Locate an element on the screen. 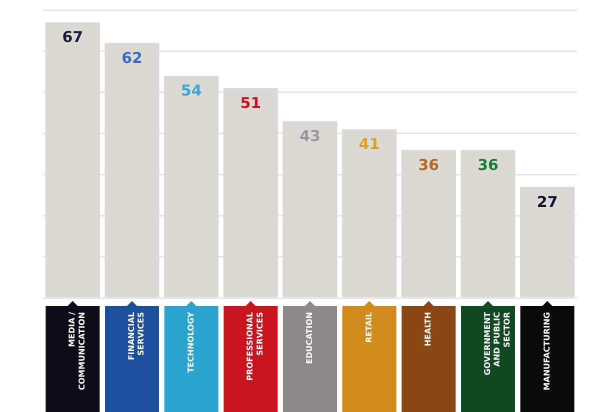 The width and height of the screenshot is (606, 412). data-label: 51 is located at coordinates (251, 103).